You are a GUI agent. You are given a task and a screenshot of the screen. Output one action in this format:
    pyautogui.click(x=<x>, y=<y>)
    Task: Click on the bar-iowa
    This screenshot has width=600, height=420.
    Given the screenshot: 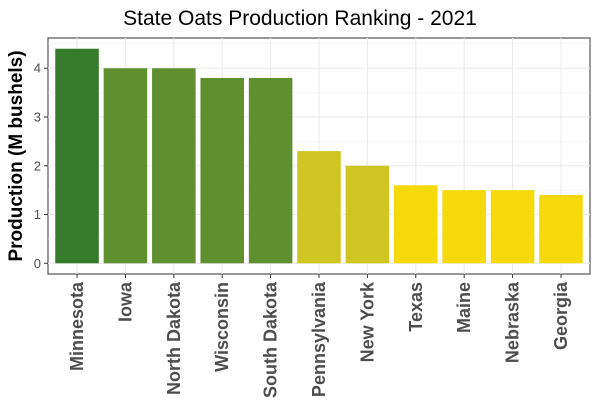 What is the action you would take?
    pyautogui.click(x=125, y=166)
    